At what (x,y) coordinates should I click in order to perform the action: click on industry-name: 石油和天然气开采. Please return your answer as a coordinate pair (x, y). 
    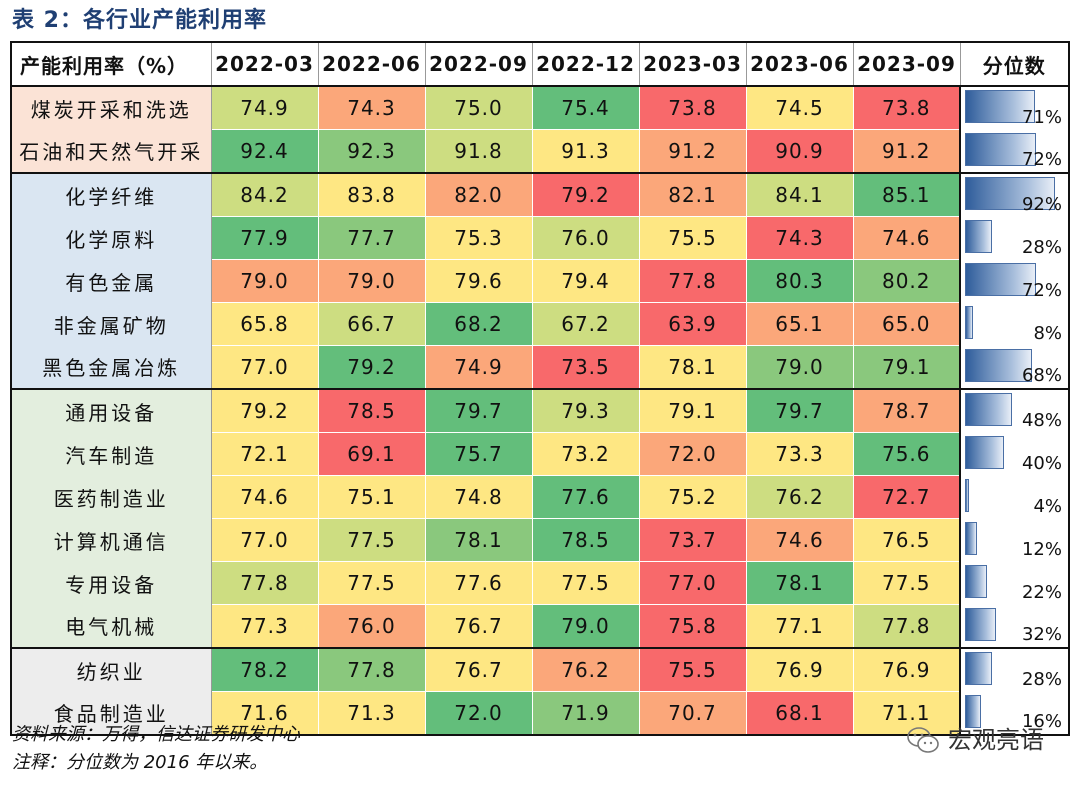
    Looking at the image, I should click on (111, 151).